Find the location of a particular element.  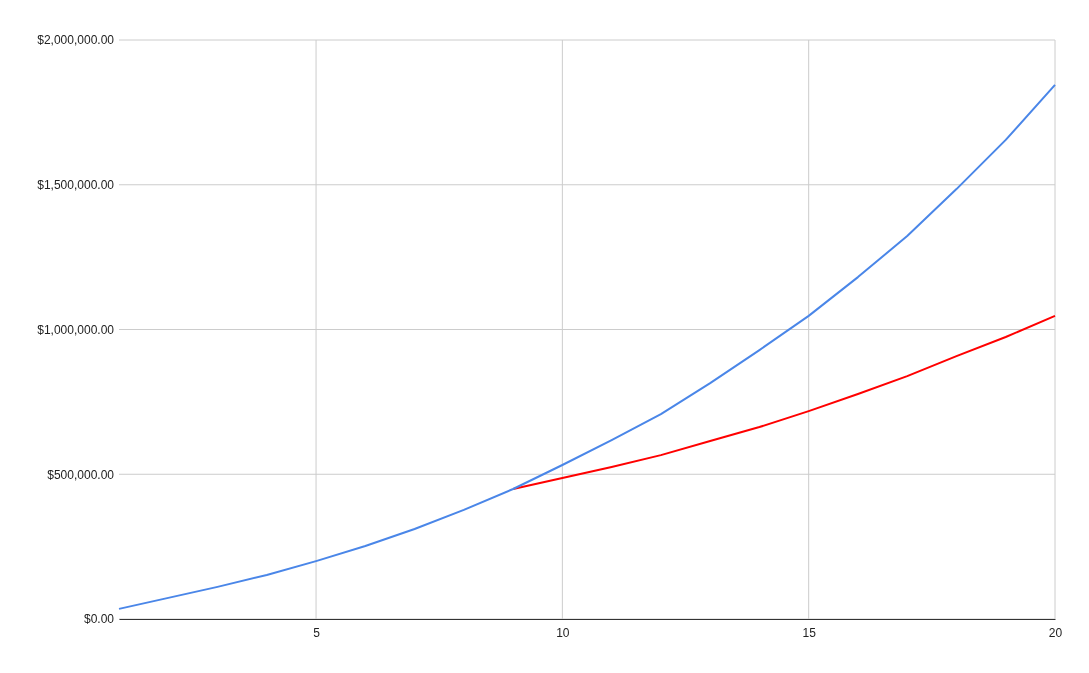

line-series is located at coordinates (784, 402).